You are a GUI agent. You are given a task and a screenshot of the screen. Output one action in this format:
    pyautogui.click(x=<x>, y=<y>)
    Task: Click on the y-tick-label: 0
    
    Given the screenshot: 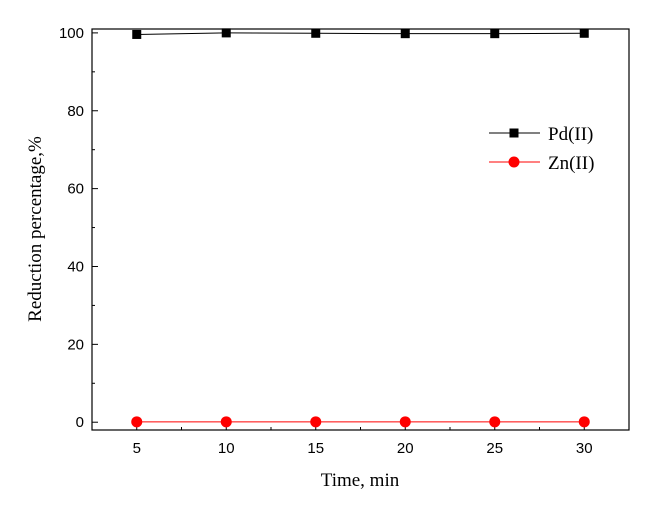 What is the action you would take?
    pyautogui.click(x=80, y=422)
    